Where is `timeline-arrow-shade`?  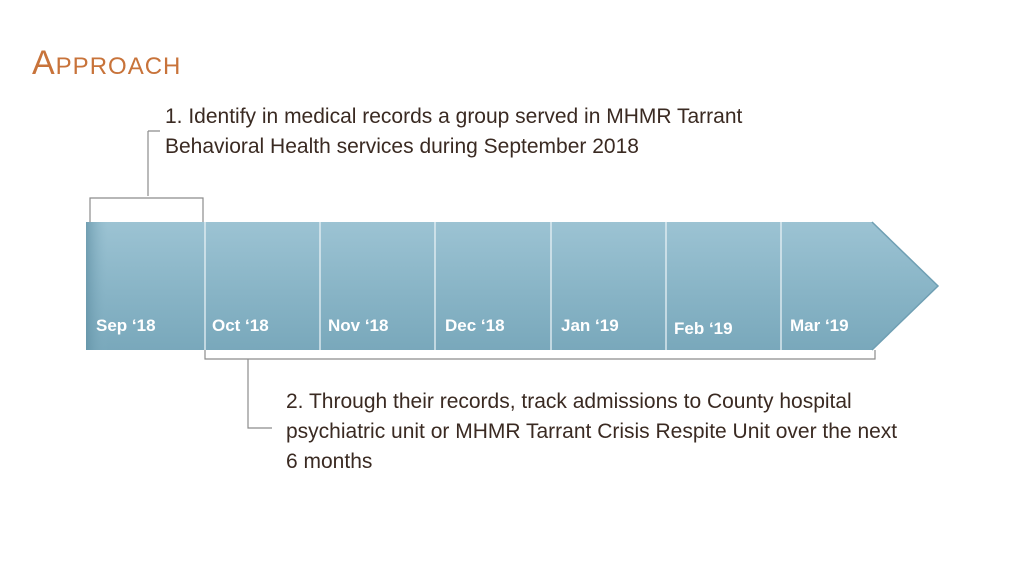 timeline-arrow-shade is located at coordinates (97, 286).